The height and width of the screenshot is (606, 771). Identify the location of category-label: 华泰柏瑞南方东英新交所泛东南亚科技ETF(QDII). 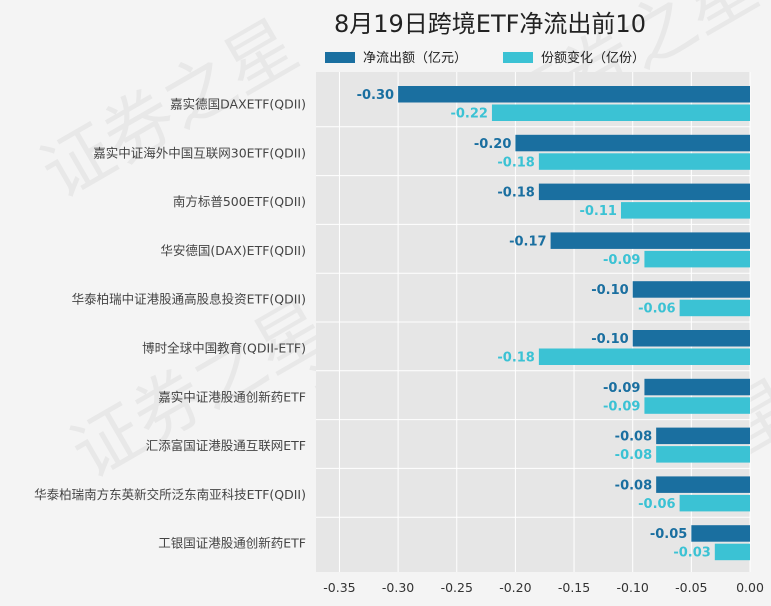
(170, 494).